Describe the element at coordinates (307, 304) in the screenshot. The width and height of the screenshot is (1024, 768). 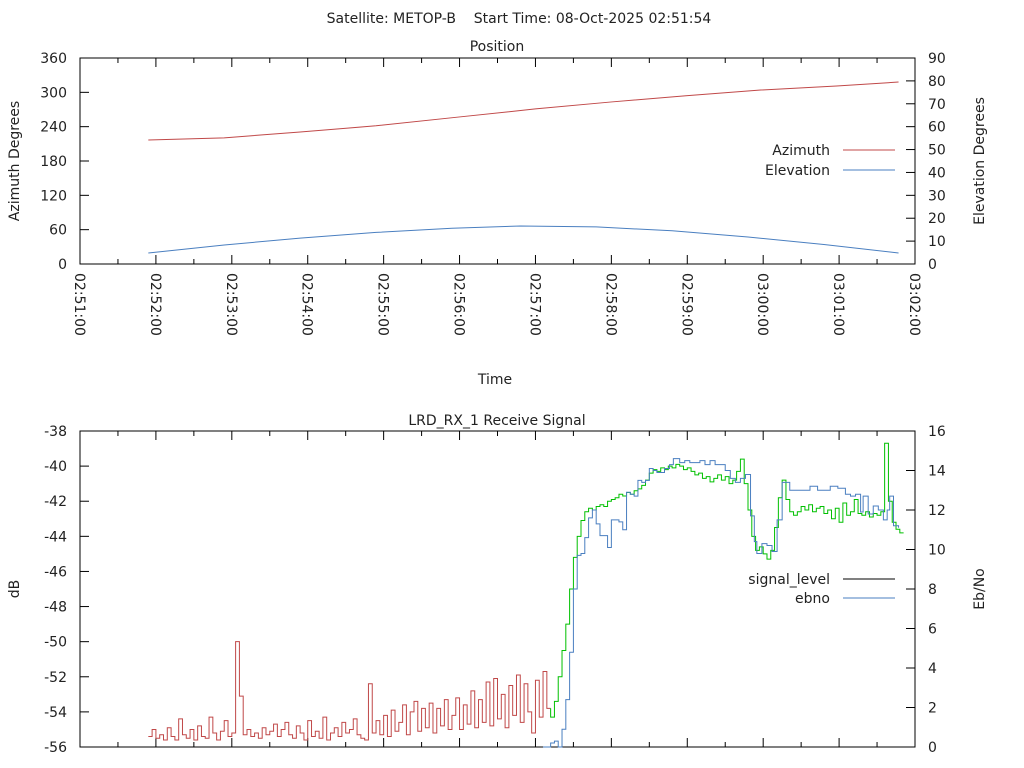
I see `position-x-tick-label: 02:54:00` at that location.